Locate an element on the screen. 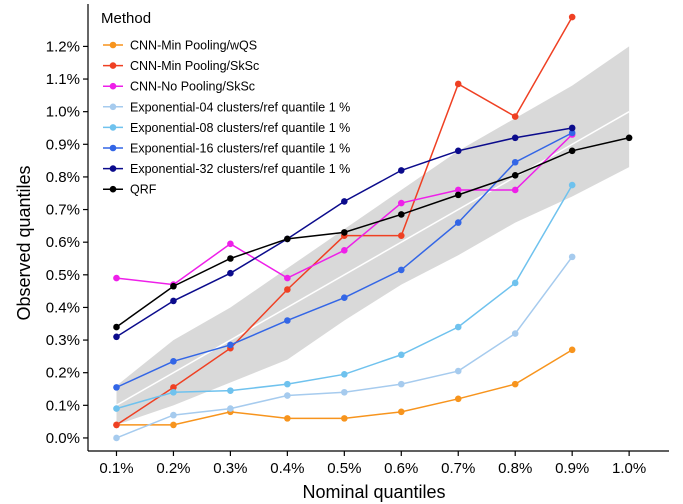 This screenshot has width=683, height=504. y-tick-label: 1.2% is located at coordinates (63, 46).